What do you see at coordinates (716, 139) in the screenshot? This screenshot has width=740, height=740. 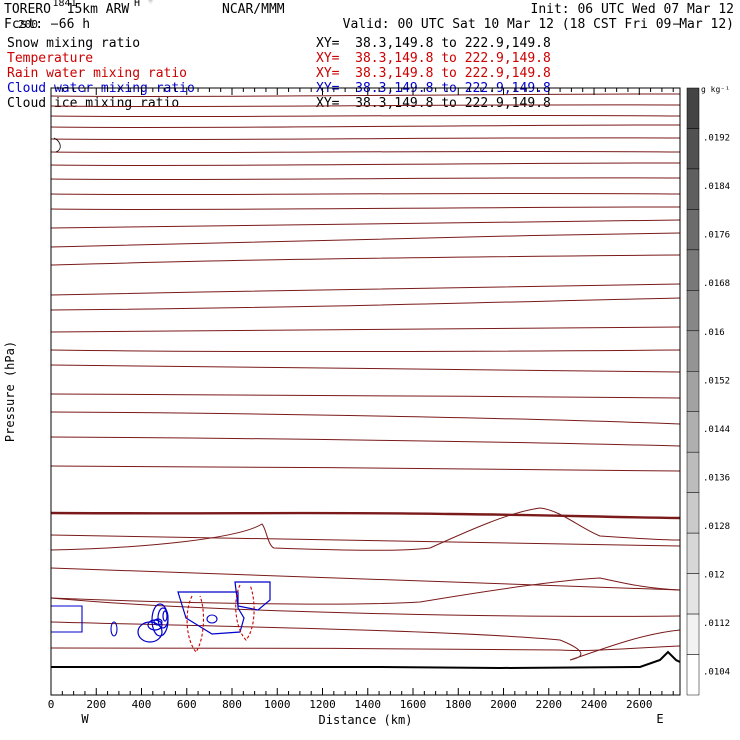 I see `colorbar-tick-label: .0192` at bounding box center [716, 139].